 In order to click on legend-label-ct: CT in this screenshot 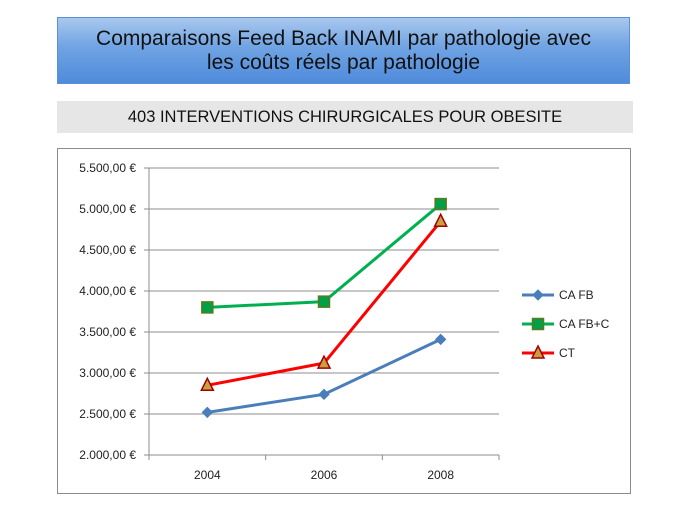, I will do `click(567, 353)`.